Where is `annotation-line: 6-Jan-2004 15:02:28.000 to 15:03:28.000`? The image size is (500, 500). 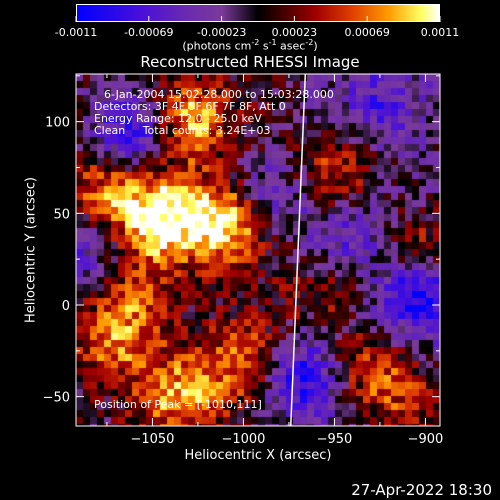
annotation-line: 6-Jan-2004 15:02:28.000 to 15:03:28.000 is located at coordinates (219, 94).